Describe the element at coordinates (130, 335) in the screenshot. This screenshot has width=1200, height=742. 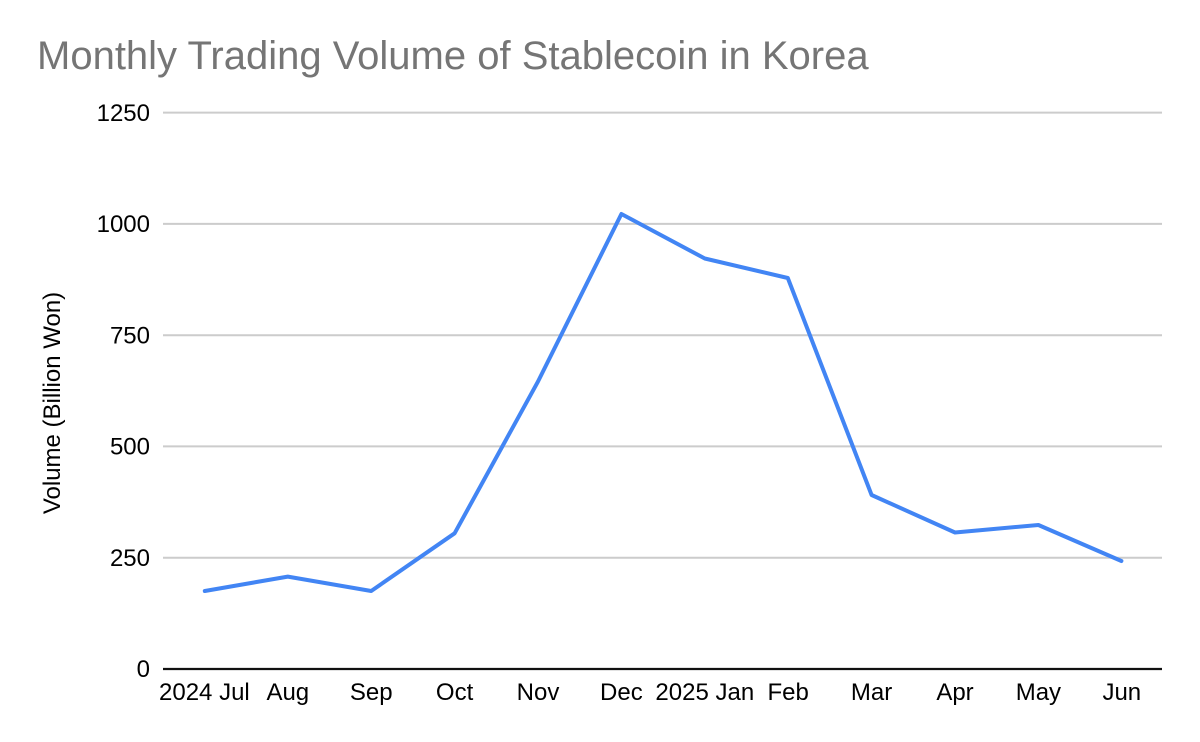
I see `svg-text: 750` at that location.